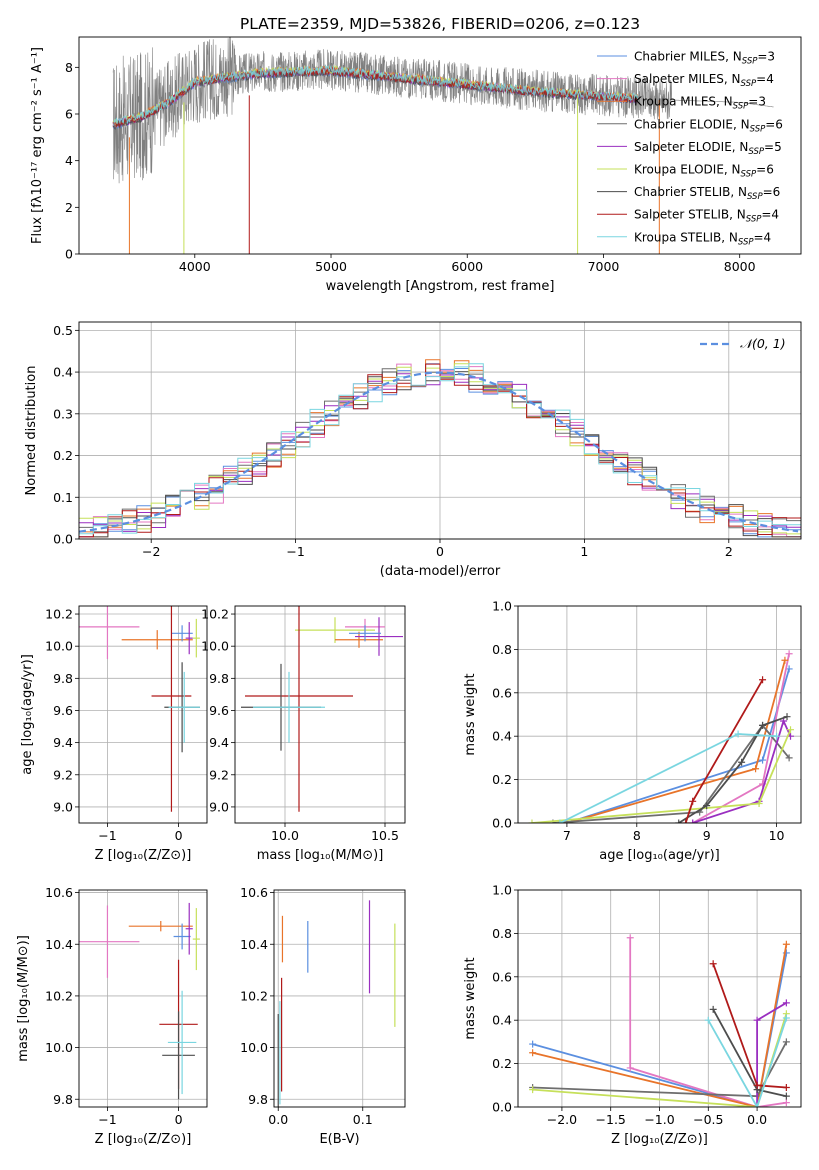  I want to click on x-tick-label: −0.5, so click(708, 1119).